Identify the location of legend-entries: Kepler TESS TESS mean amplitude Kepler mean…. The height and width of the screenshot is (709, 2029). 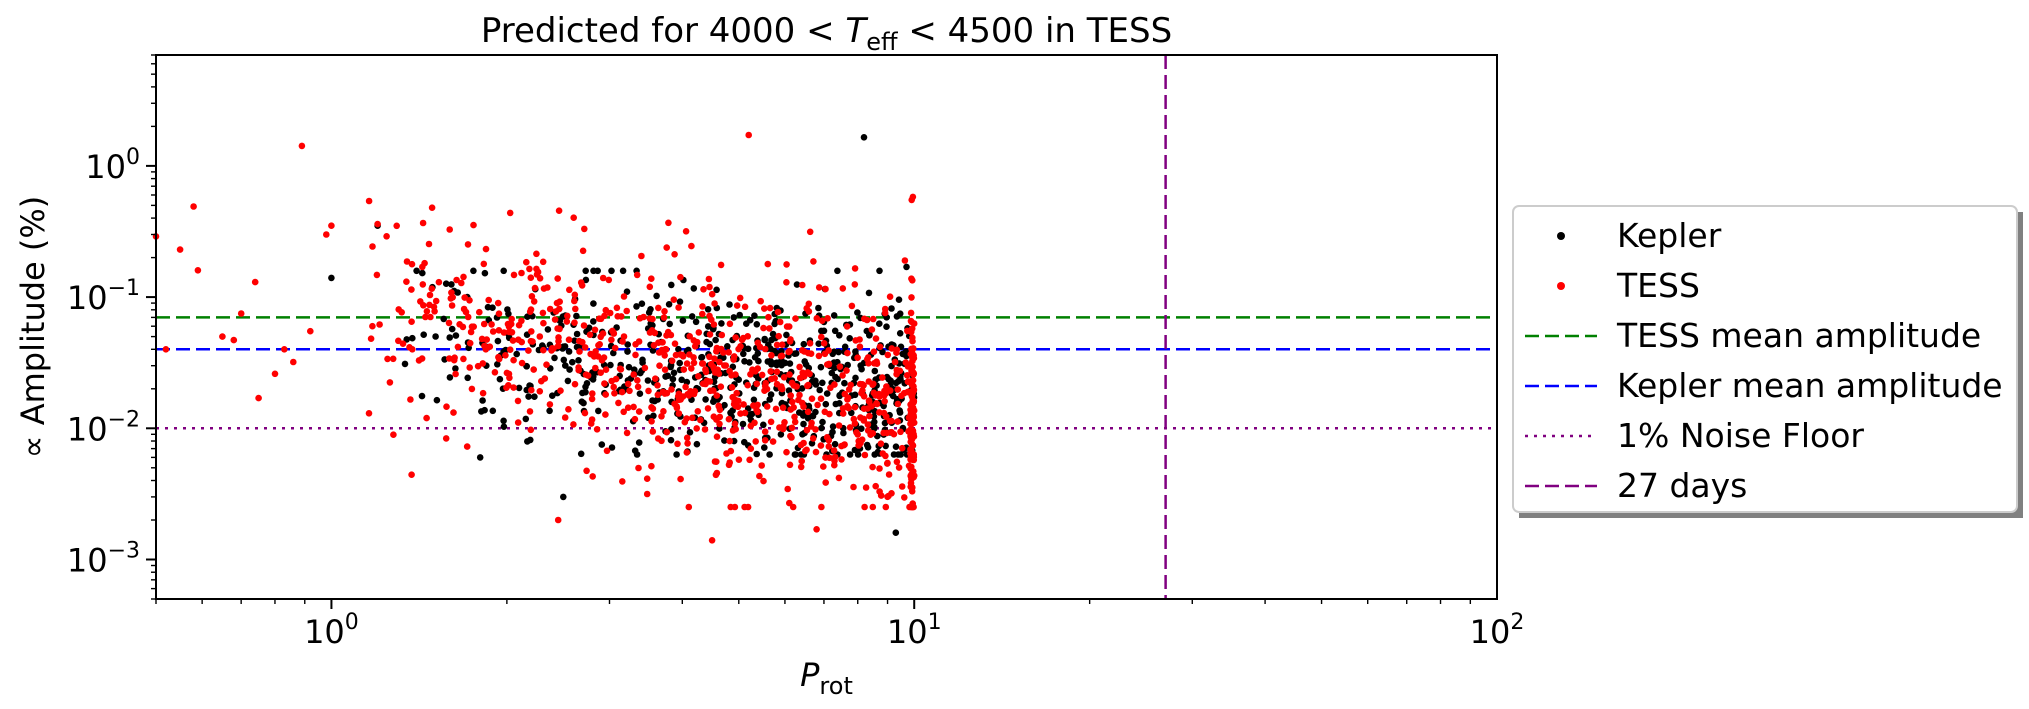
(1764, 360).